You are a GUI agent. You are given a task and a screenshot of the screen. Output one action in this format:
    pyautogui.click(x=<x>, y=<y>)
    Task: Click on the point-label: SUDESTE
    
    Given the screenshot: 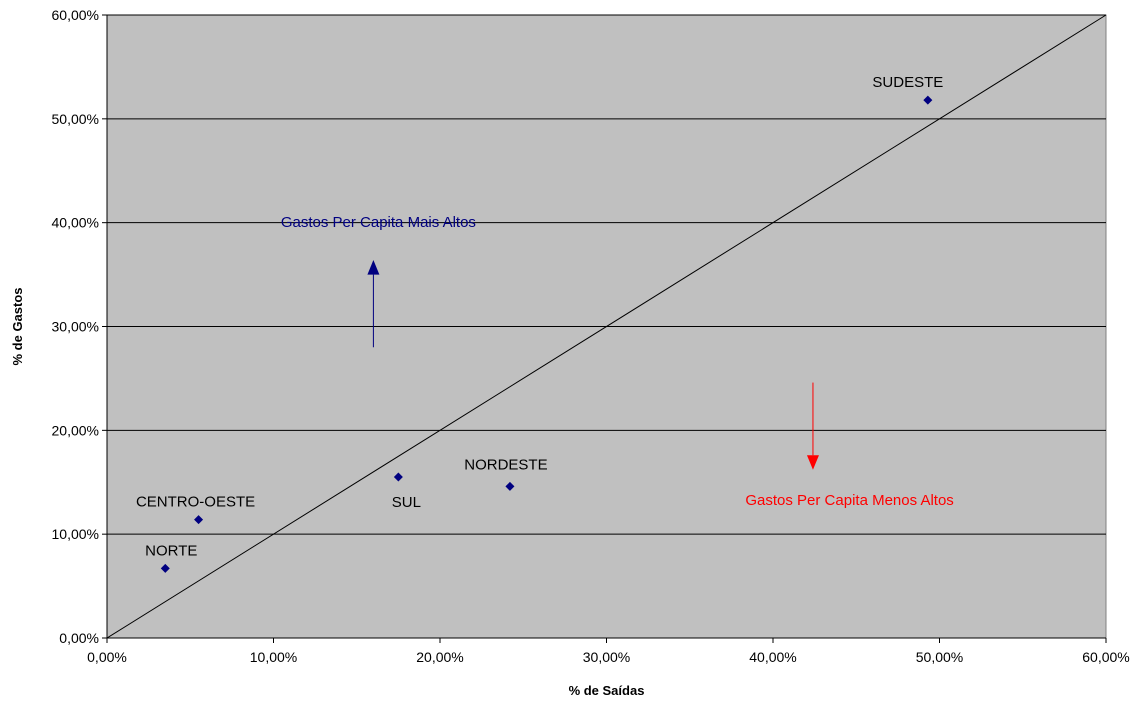 What is the action you would take?
    pyautogui.click(x=907, y=82)
    